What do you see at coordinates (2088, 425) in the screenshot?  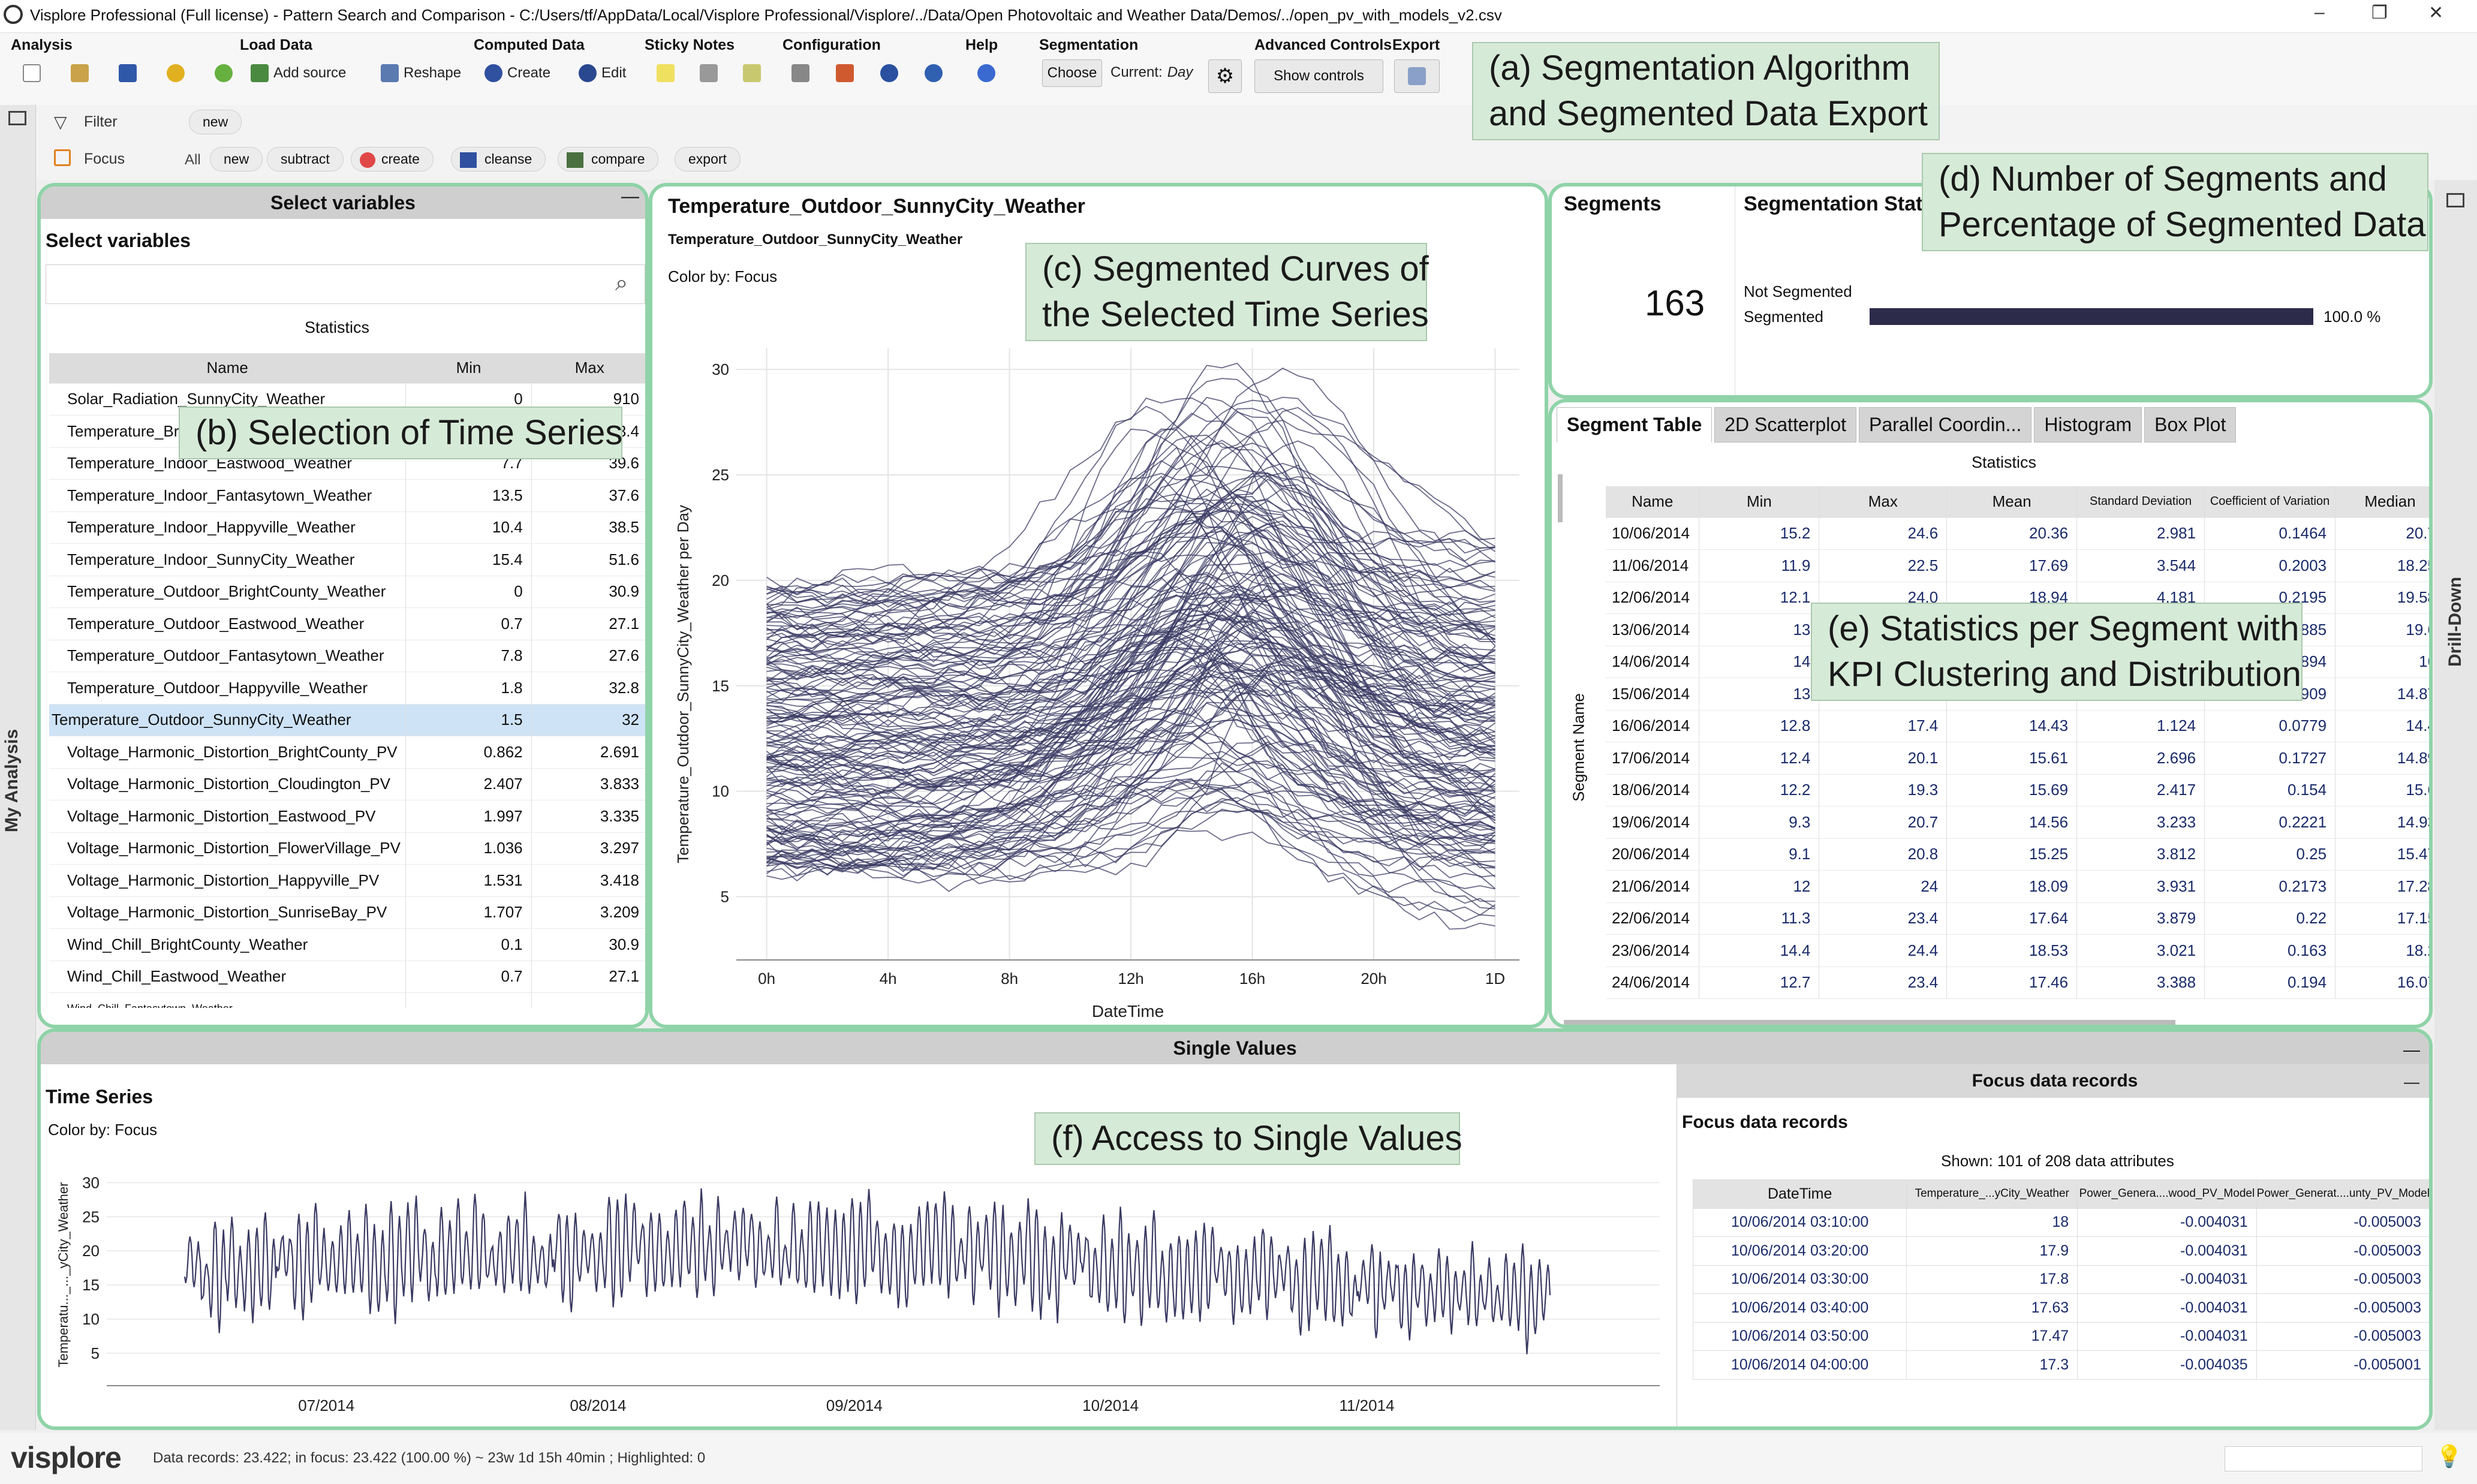 I see `tab-histogram: Histogram` at bounding box center [2088, 425].